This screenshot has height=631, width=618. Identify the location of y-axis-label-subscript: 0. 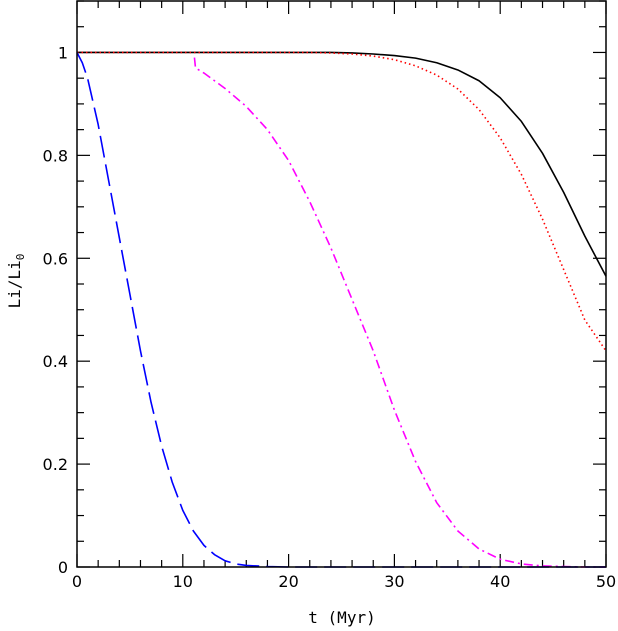
(20, 257).